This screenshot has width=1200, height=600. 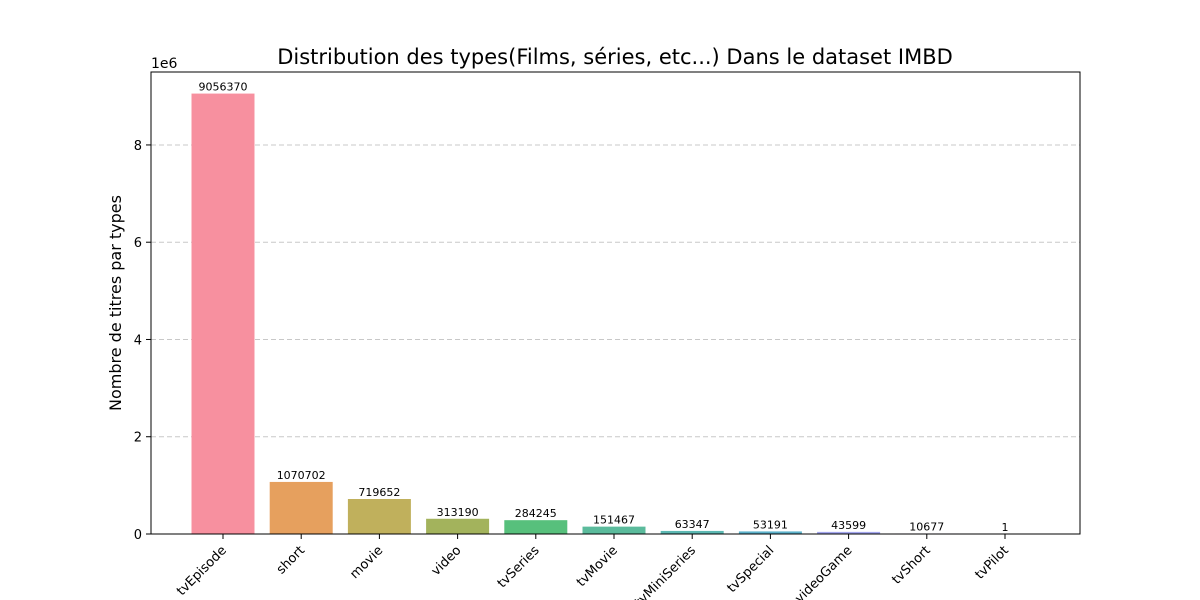 I want to click on x-tick-label-tvEpisode: tvEpisode, so click(x=202, y=571).